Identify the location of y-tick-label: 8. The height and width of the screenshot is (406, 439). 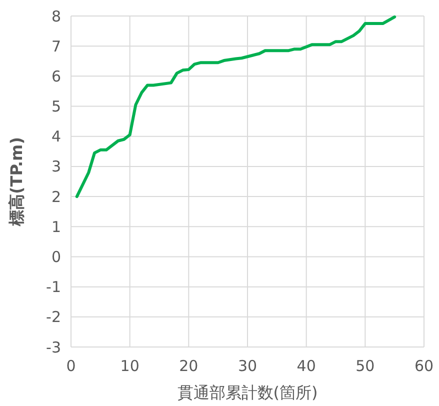
(56, 16).